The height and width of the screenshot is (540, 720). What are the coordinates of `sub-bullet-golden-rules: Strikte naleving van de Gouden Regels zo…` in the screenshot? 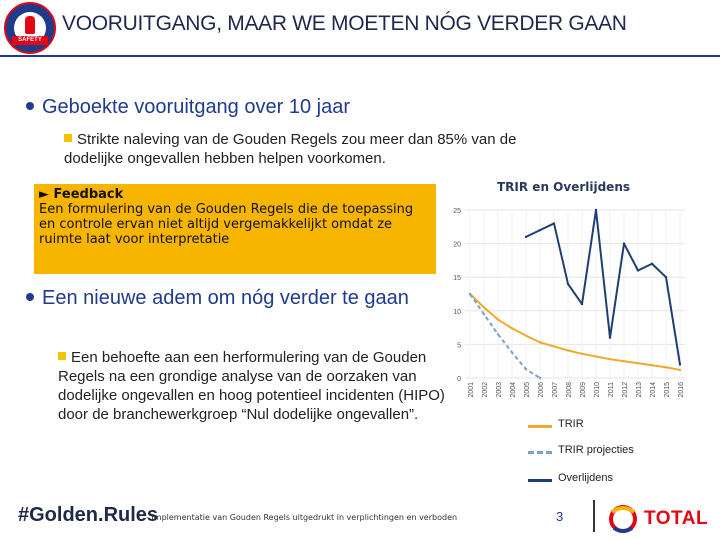 It's located at (314, 149).